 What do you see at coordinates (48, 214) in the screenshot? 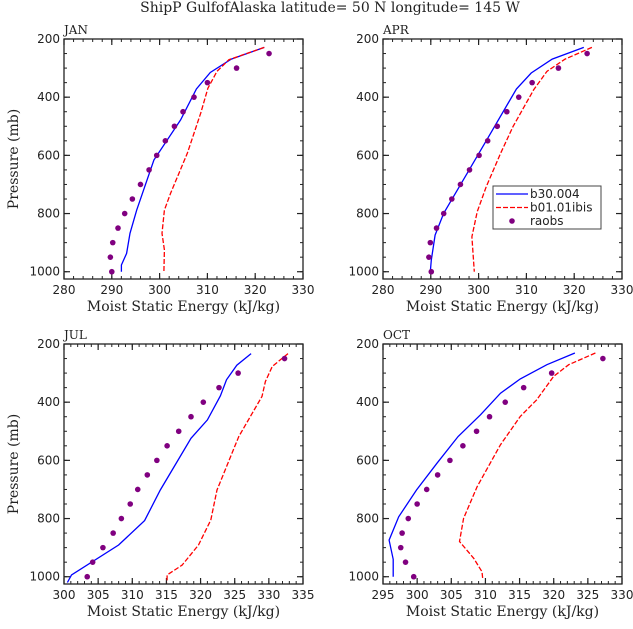
I see `y-tick-label: 800` at bounding box center [48, 214].